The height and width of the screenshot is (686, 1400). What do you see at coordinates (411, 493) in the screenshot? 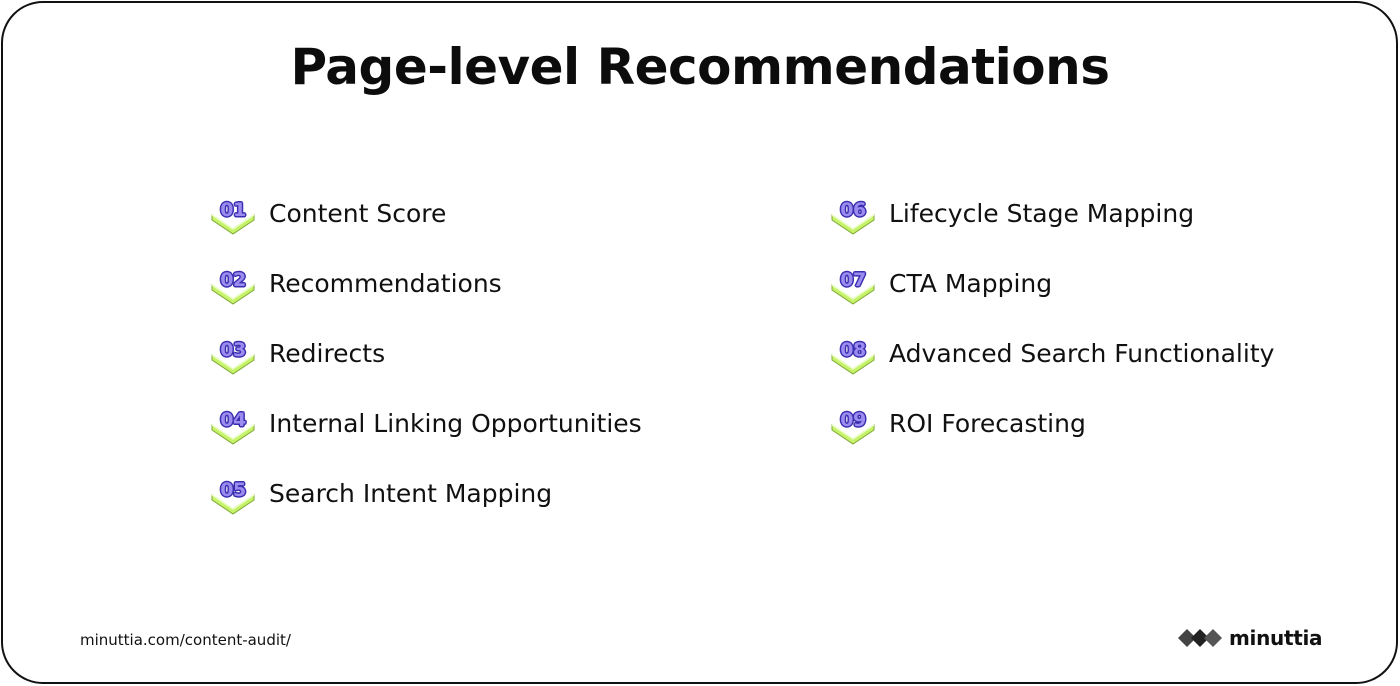
I see `item-label: Search Intent Mapping` at bounding box center [411, 493].